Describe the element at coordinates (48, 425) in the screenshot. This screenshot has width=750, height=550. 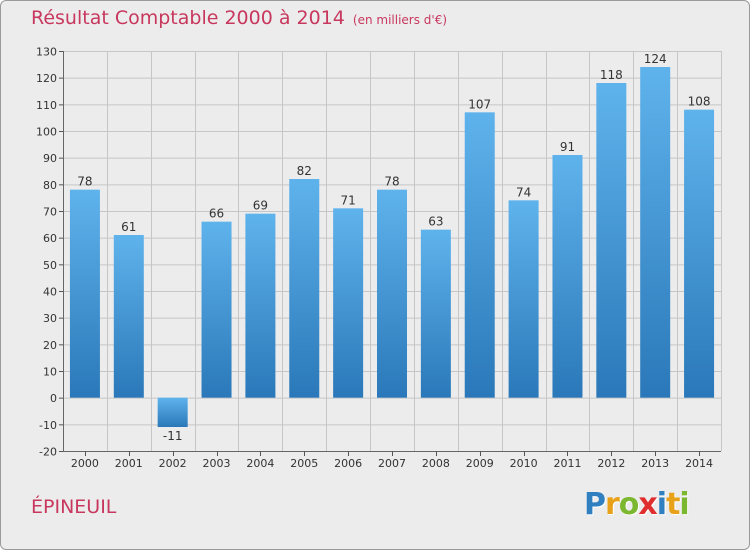
I see `y-tick-label: -10` at that location.